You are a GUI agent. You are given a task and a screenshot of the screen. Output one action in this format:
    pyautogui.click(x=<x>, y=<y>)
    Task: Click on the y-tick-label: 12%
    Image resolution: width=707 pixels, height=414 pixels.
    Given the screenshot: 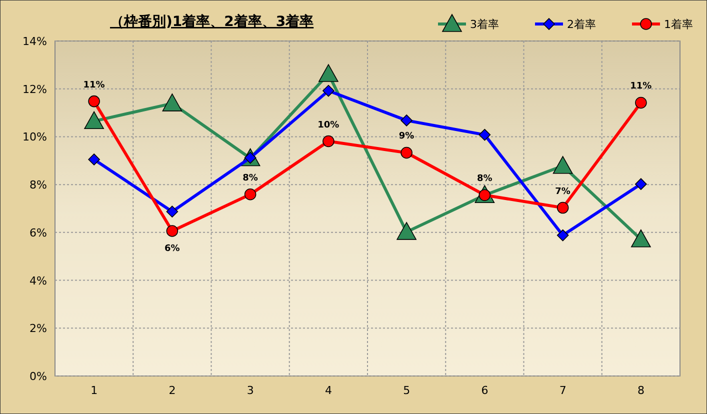 What is the action you would take?
    pyautogui.click(x=34, y=89)
    